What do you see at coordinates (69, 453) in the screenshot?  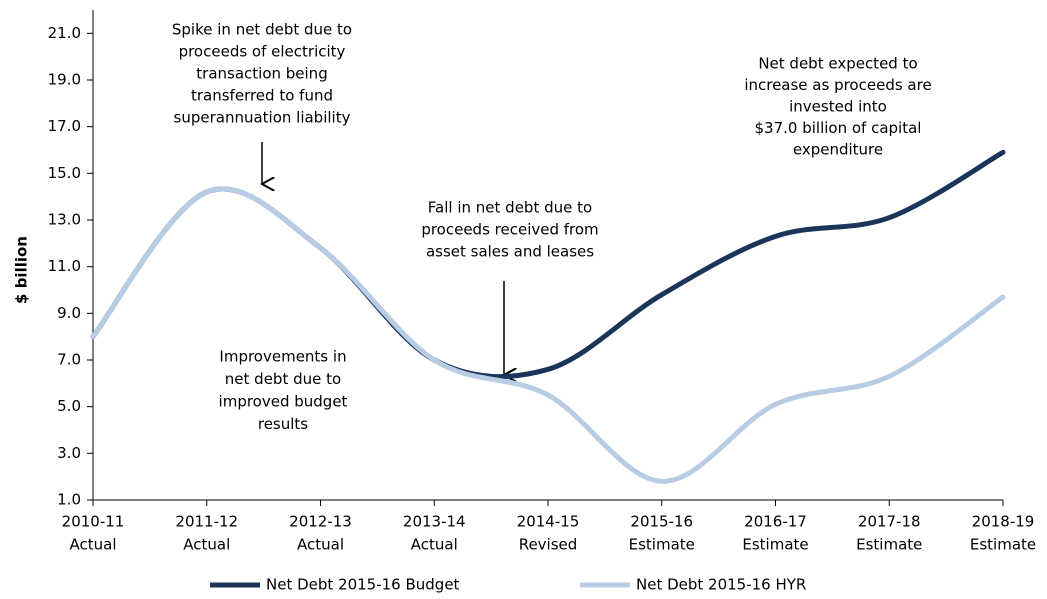 I see `y-tick-label: 3.0` at bounding box center [69, 453].